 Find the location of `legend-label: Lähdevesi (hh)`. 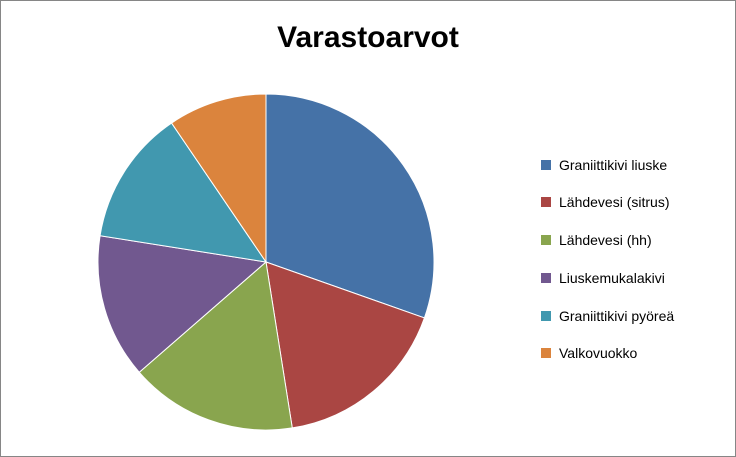

legend-label: Lähdevesi (hh) is located at coordinates (605, 240).